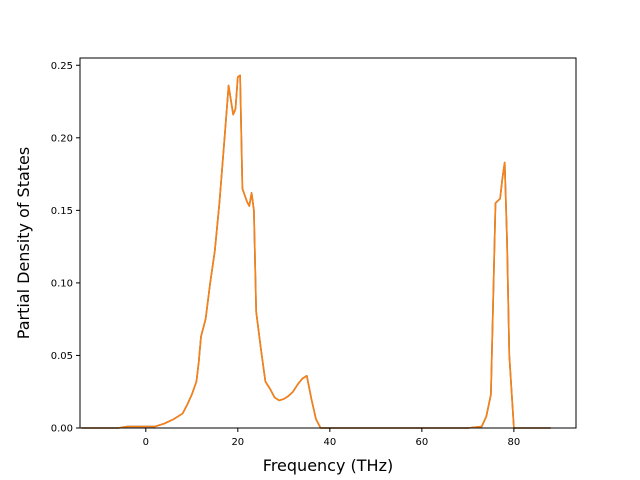 Image resolution: width=640 pixels, height=480 pixels. Describe the element at coordinates (514, 442) in the screenshot. I see `x-tick-label: 80` at that location.